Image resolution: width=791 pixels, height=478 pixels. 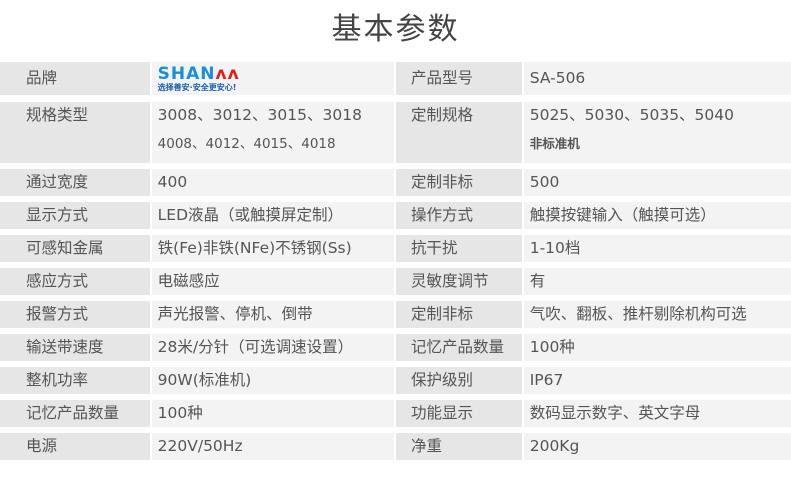 I want to click on value-cell: 铁(Fe)非铁(NFe)不锈钢(Ss), so click(x=273, y=248).